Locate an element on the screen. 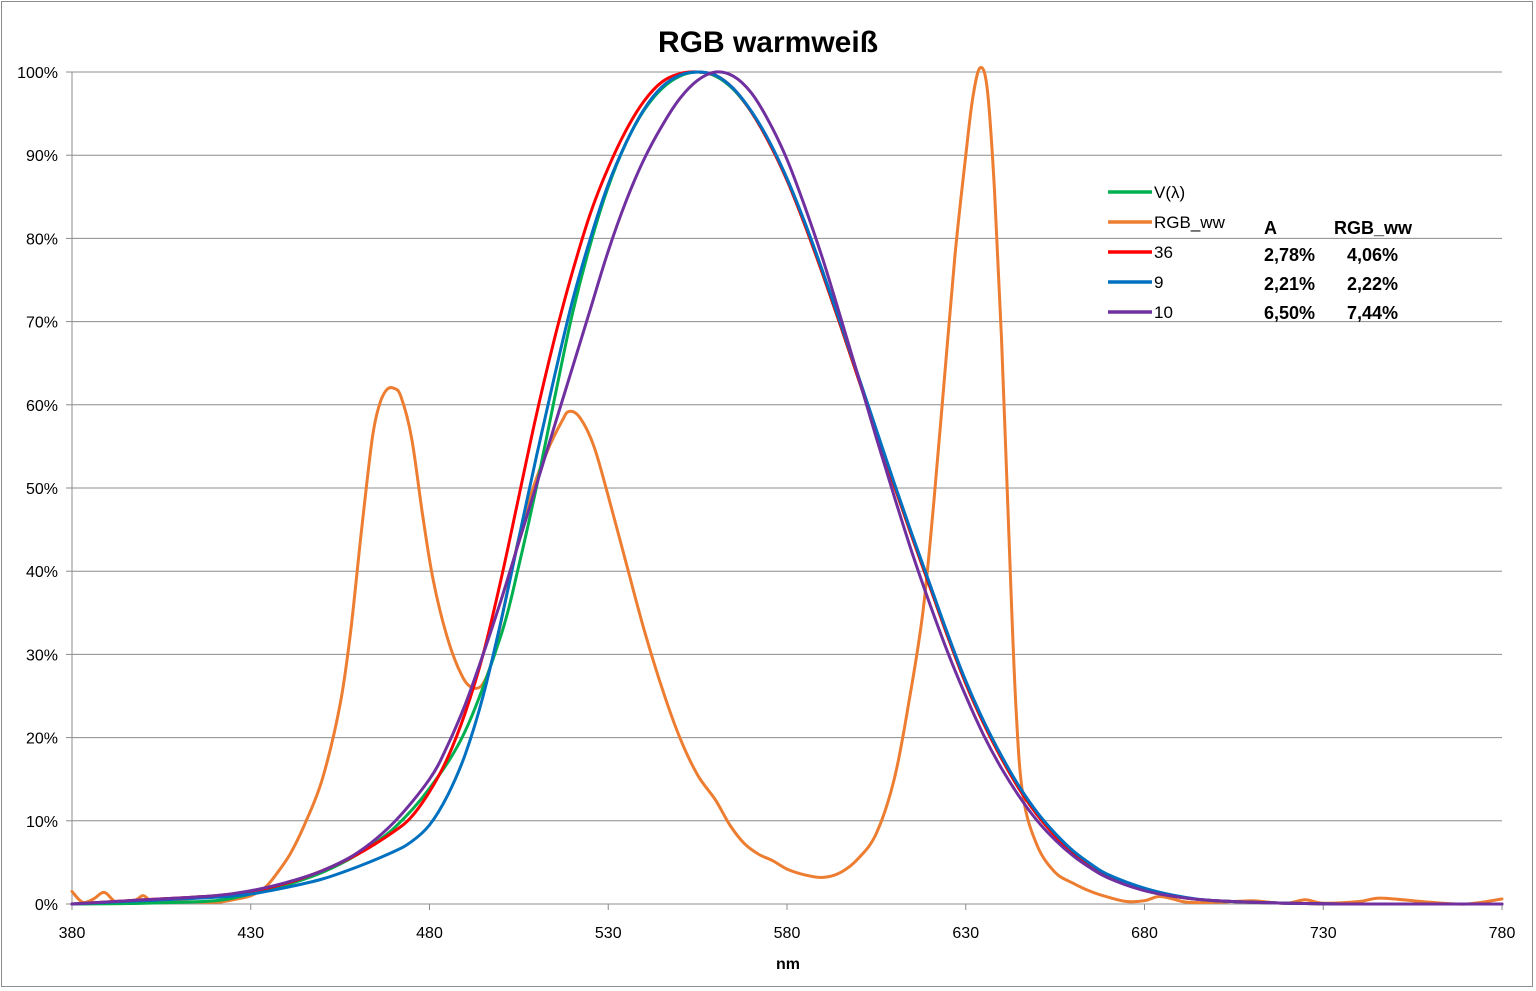 The width and height of the screenshot is (1536, 991). y-tick-label: 80% is located at coordinates (42, 239).